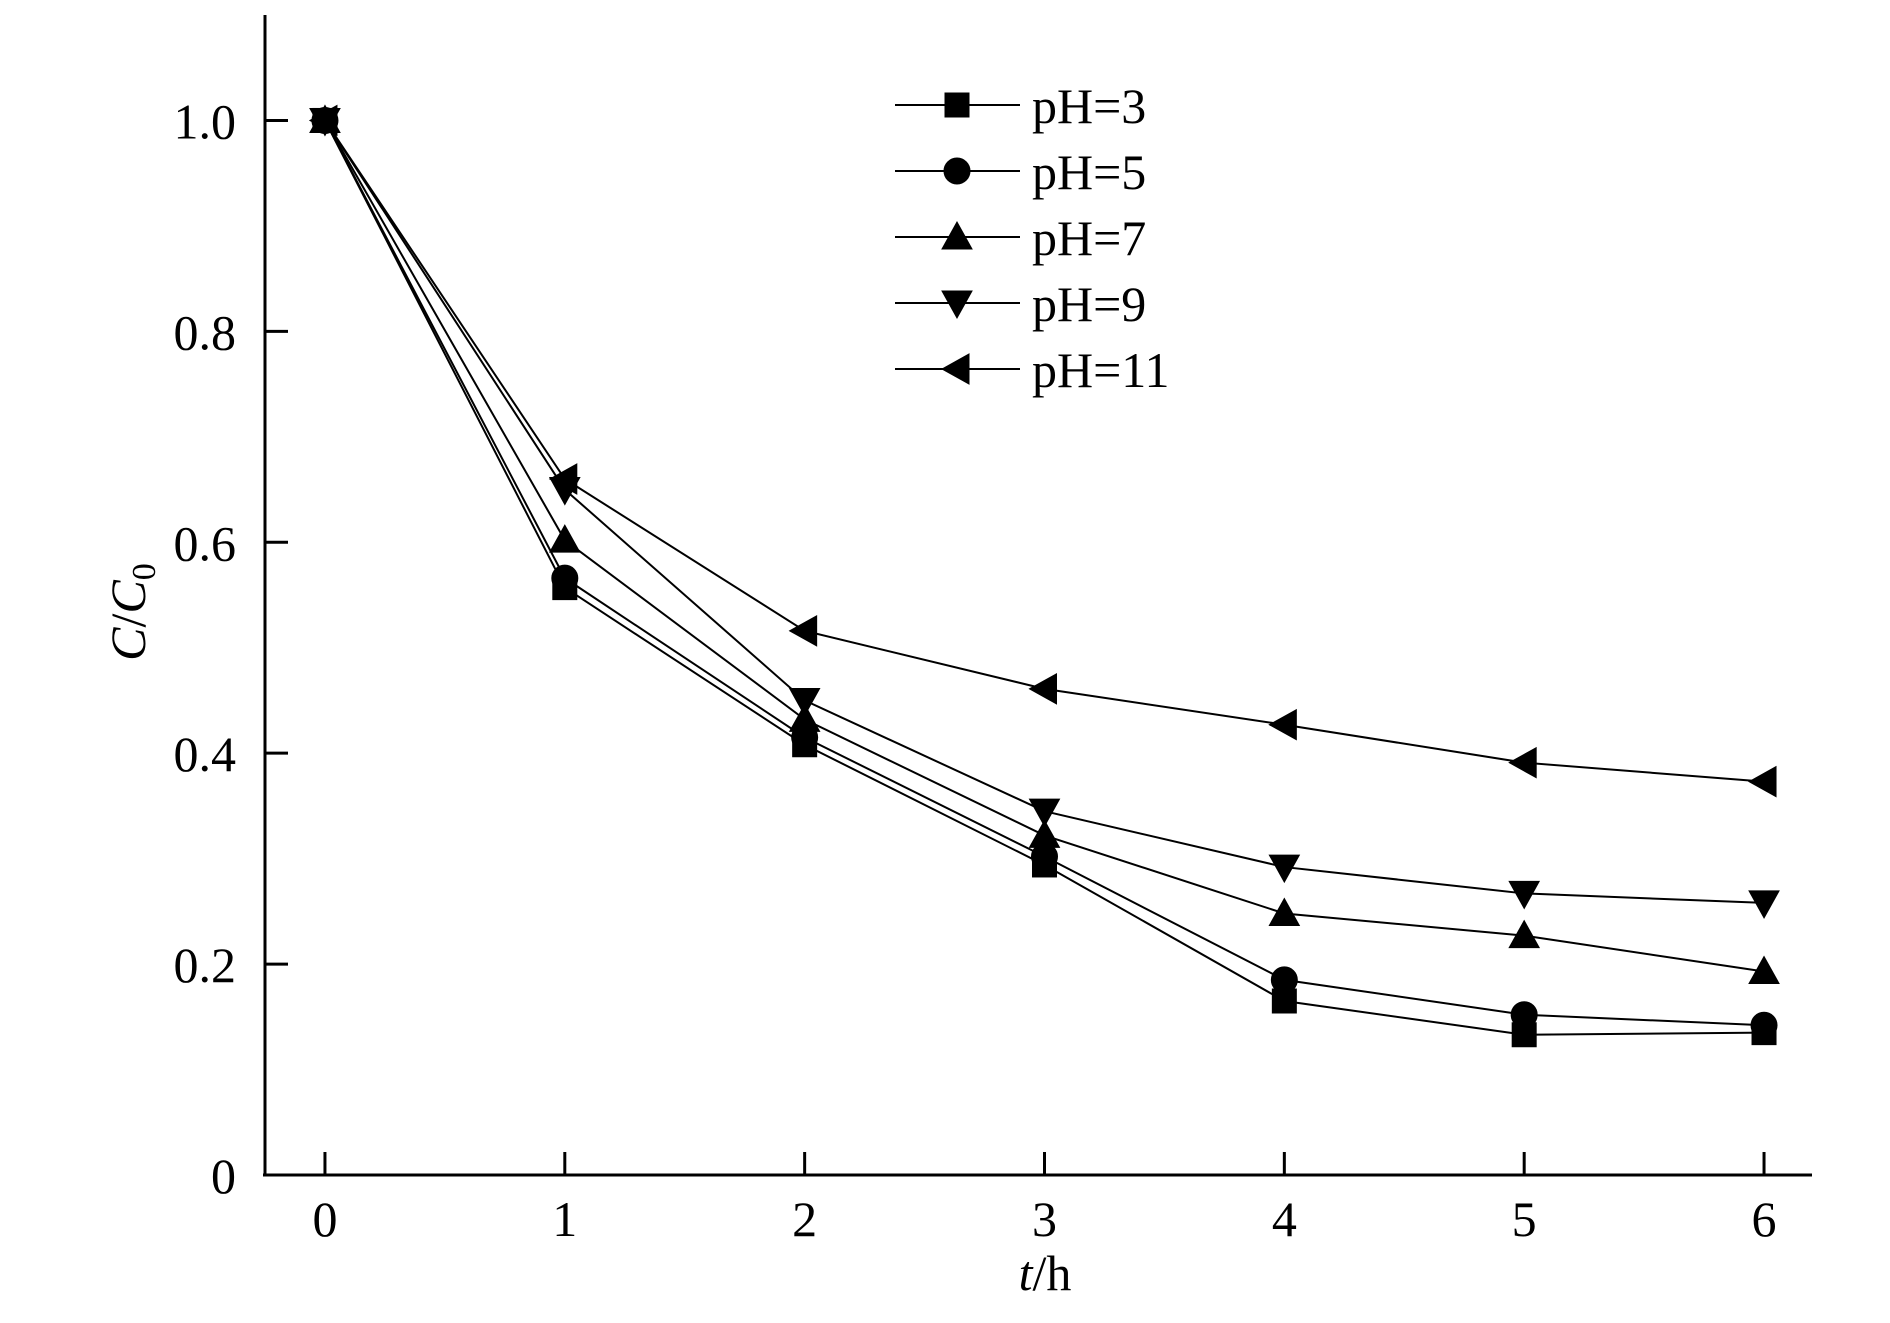  Describe the element at coordinates (128, 644) in the screenshot. I see `y-axis-title-c: C` at that location.